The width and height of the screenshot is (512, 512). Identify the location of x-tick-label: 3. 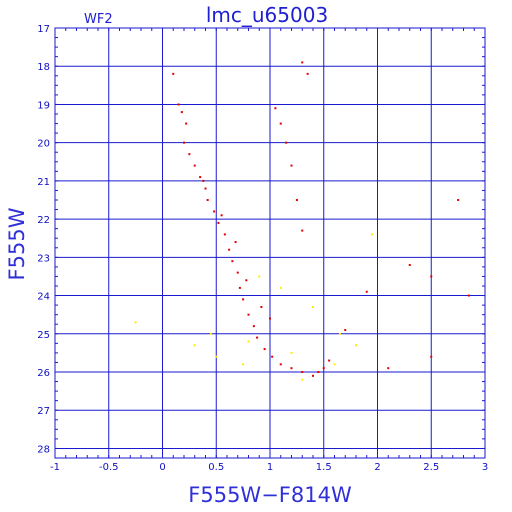
(485, 467).